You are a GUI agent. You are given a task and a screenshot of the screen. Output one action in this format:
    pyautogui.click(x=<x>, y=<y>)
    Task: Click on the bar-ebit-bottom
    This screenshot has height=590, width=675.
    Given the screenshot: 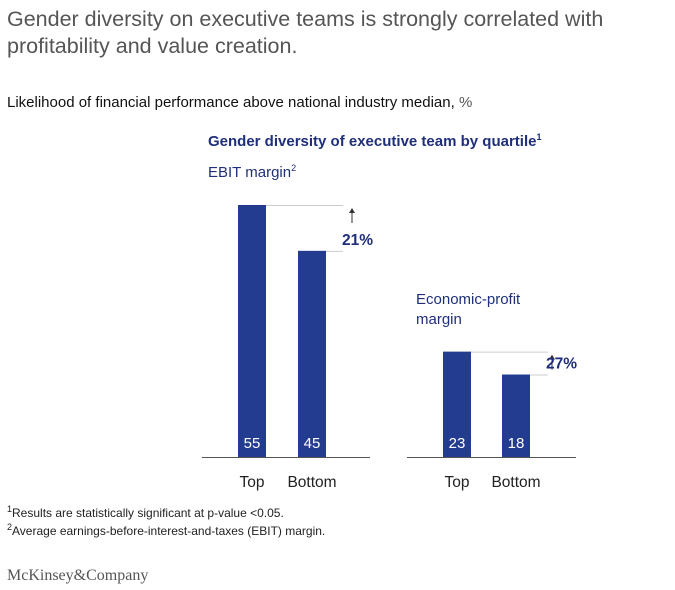 What is the action you would take?
    pyautogui.click(x=312, y=353)
    